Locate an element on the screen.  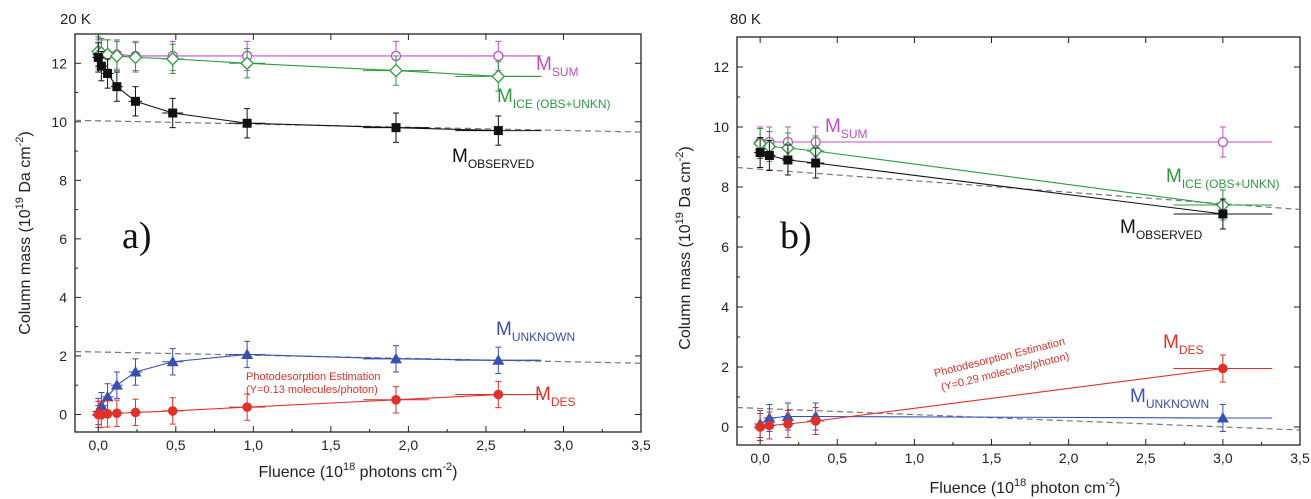
panel-b-series-des is located at coordinates (1013, 397).